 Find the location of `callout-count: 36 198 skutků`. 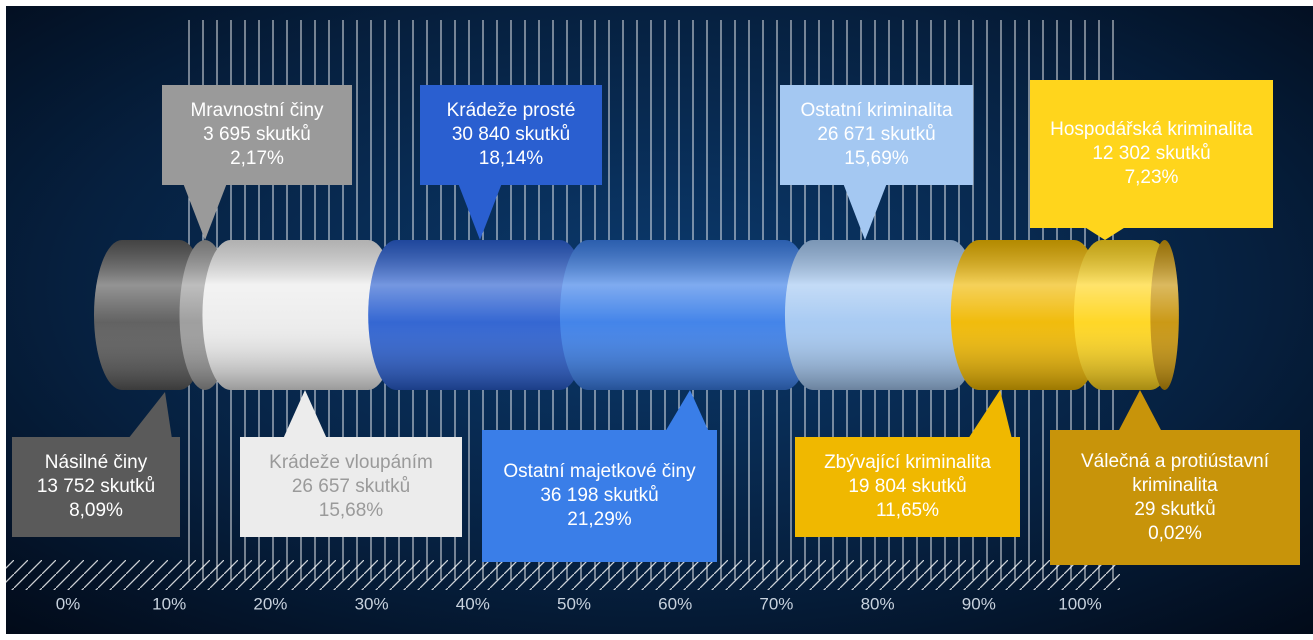

callout-count: 36 198 skutků is located at coordinates (599, 495).